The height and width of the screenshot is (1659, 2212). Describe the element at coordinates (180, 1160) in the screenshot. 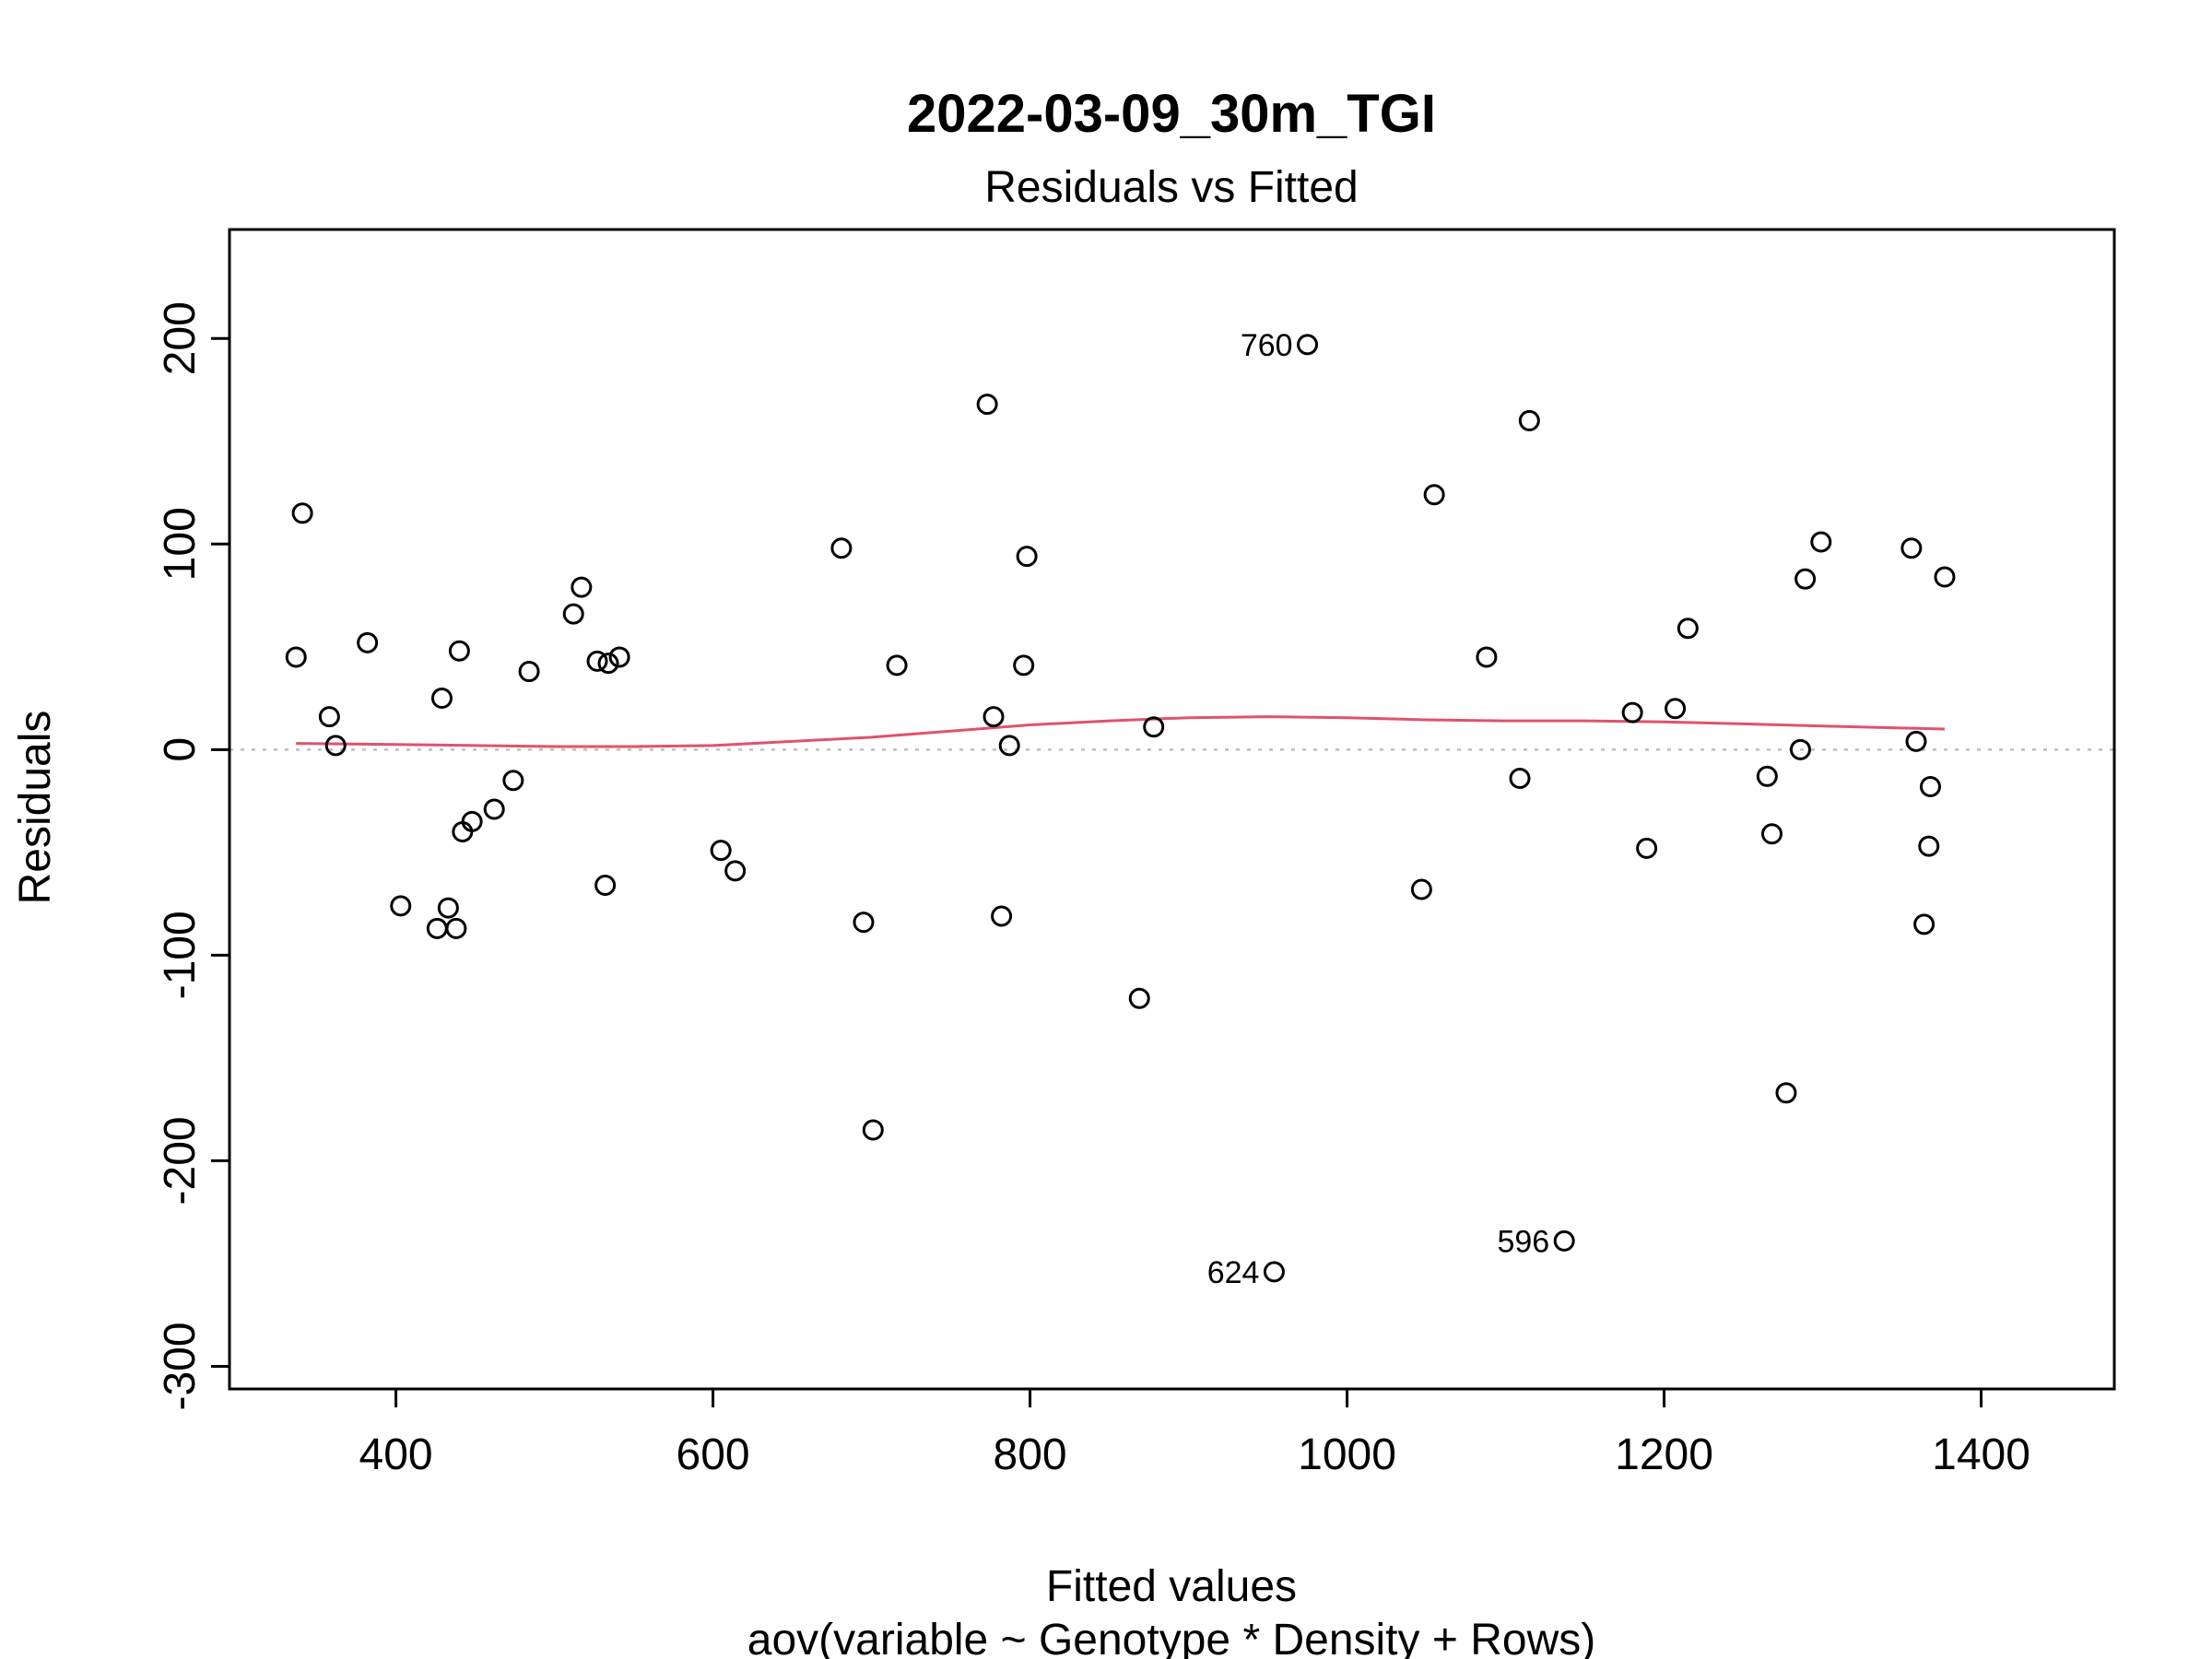

I see `y-tick-label: -200` at that location.